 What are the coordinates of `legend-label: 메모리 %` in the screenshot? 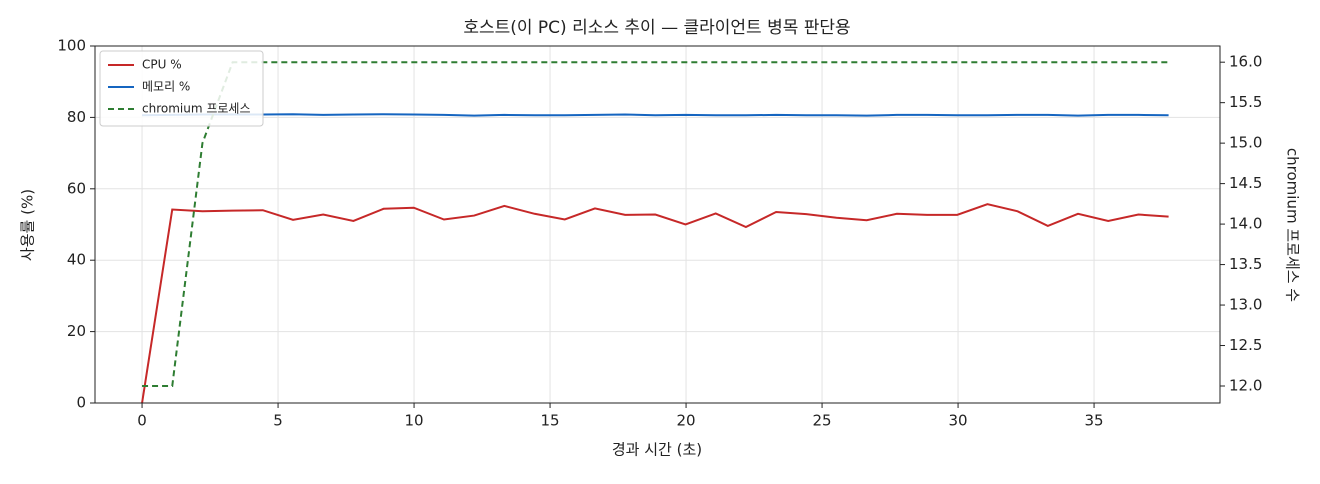 It's located at (166, 87).